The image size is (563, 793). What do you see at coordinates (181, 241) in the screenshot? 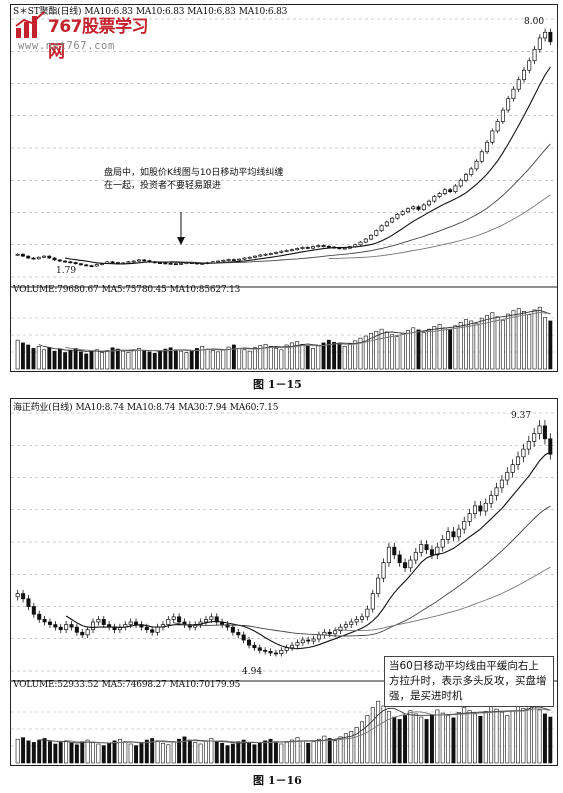
I see `annotation-arrow-head` at bounding box center [181, 241].